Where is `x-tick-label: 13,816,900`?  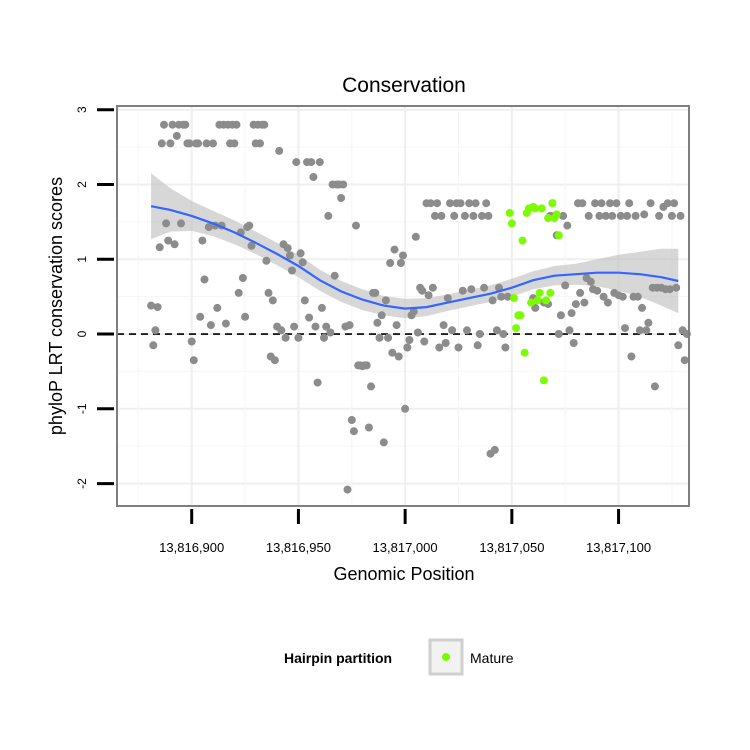
x-tick-label: 13,816,900 is located at coordinates (191, 547).